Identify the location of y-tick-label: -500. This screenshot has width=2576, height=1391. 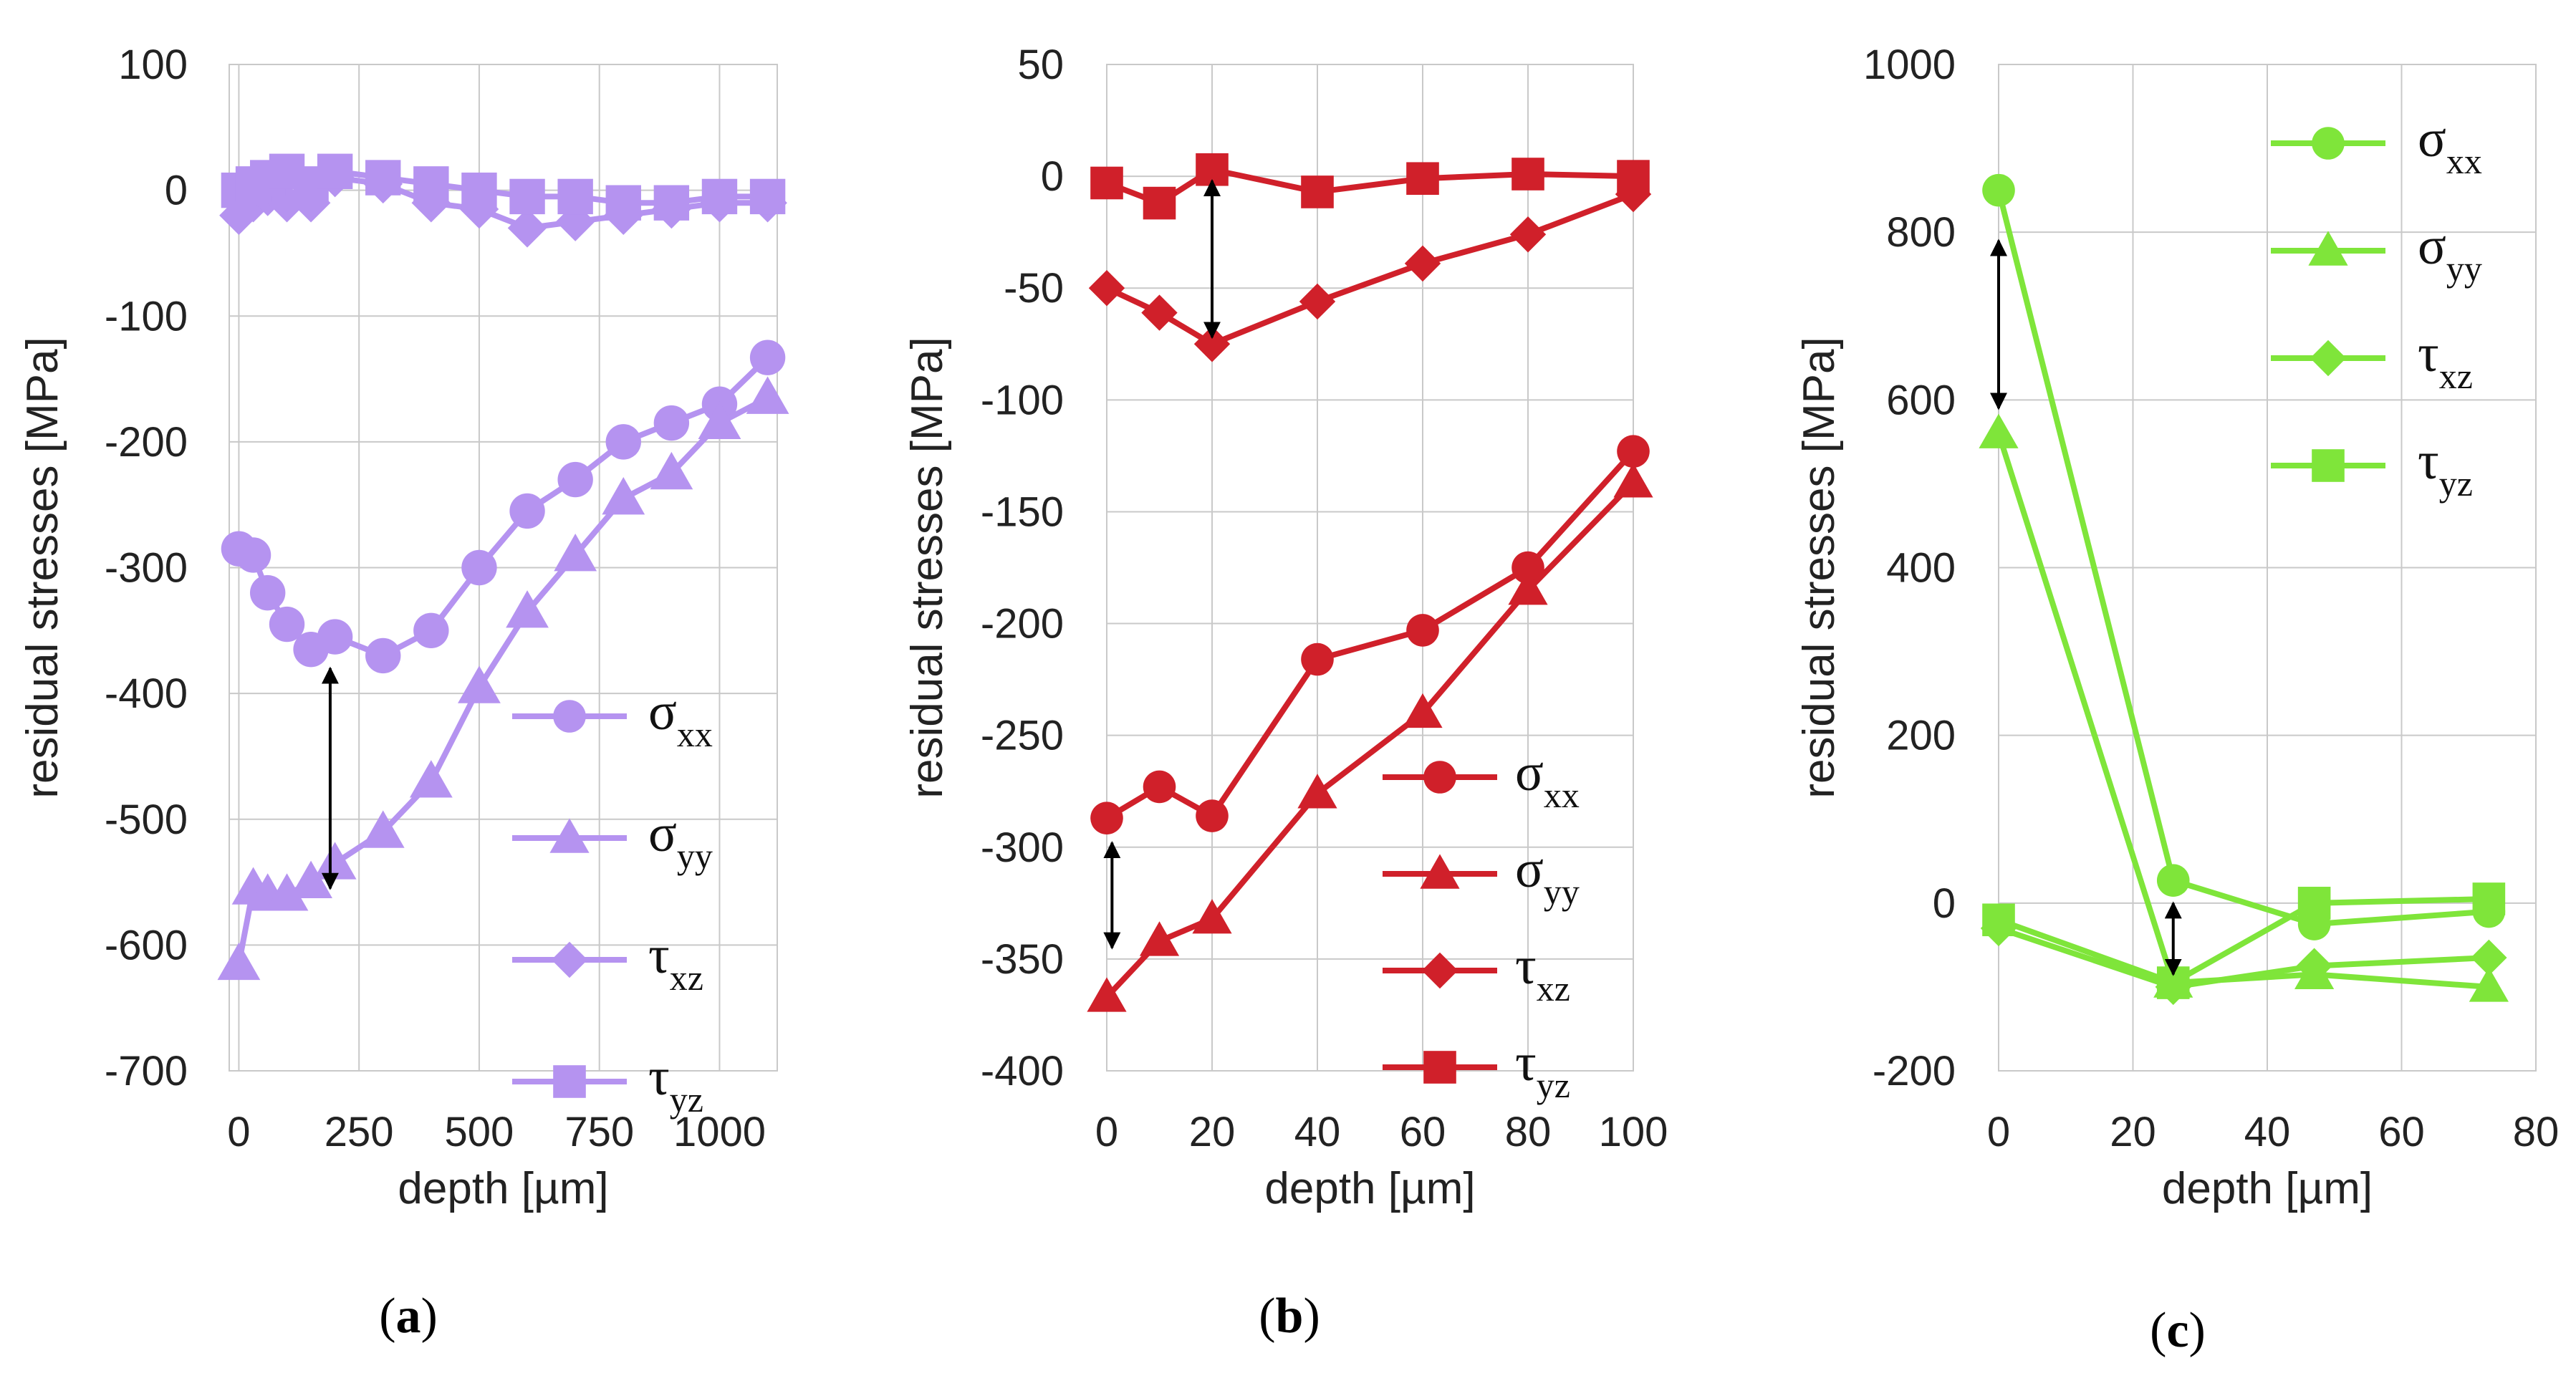
(147, 819).